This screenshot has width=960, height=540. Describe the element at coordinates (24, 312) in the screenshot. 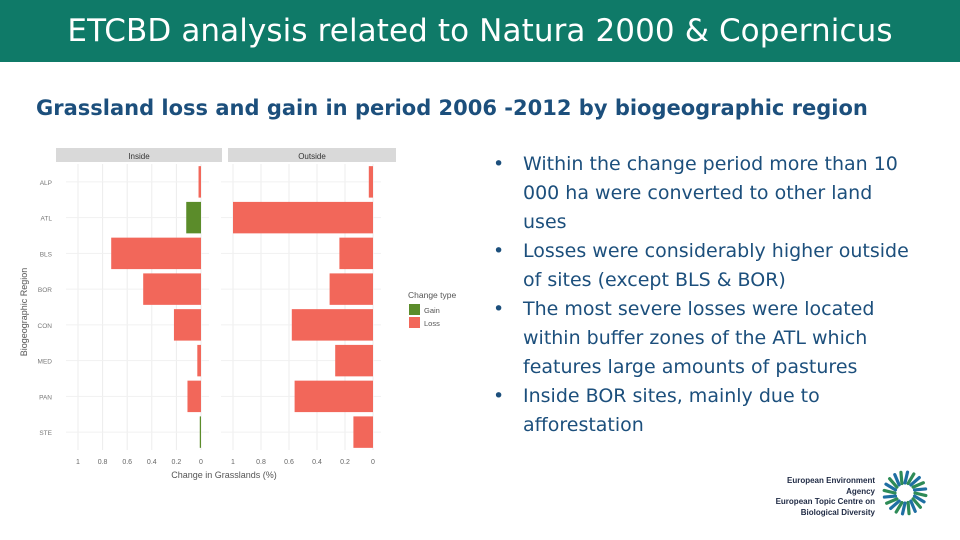

I see `y-axis-title: Biogeographic Region` at that location.